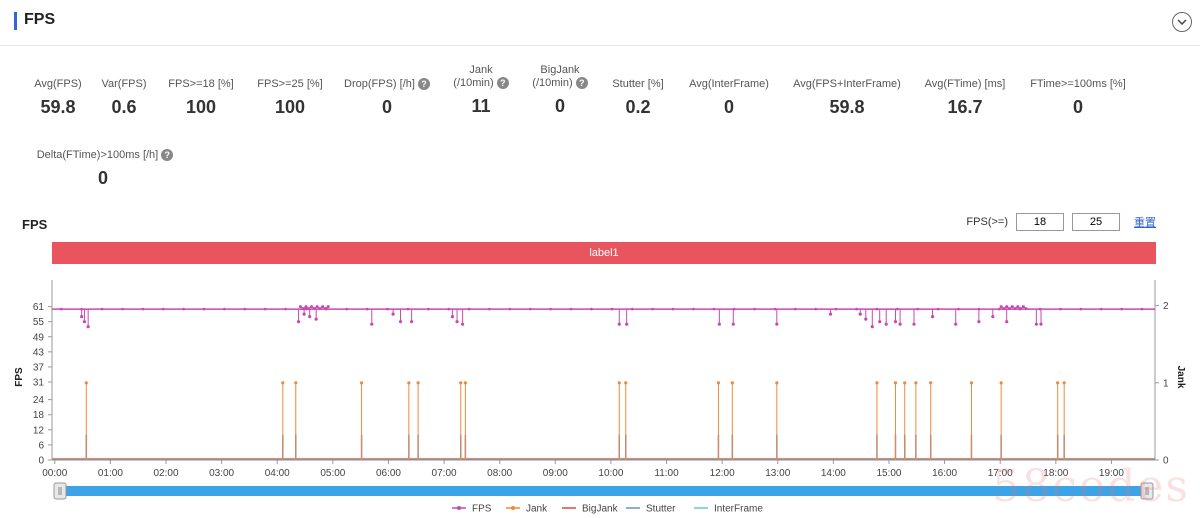 The image size is (1200, 518). I want to click on metric-ftime-ge-100ms: FTime>=100ms [%] 0, so click(1078, 98).